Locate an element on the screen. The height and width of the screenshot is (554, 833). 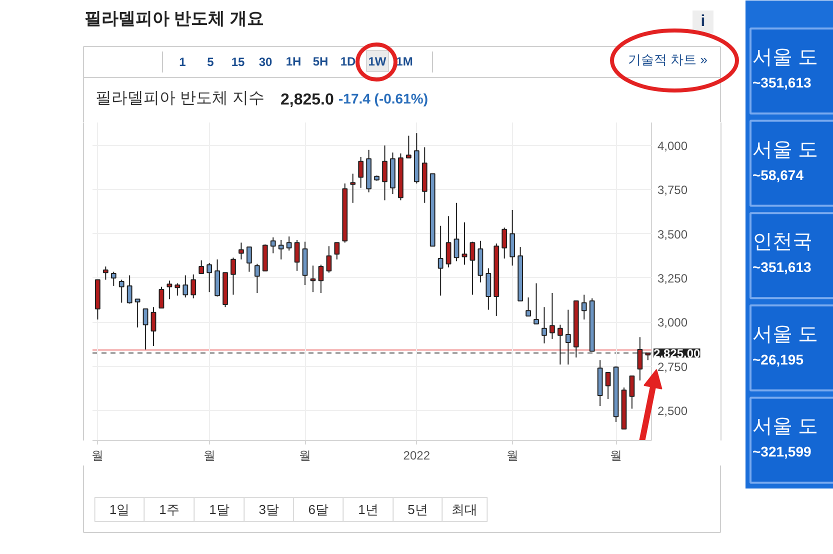
text: 5년 is located at coordinates (418, 509).